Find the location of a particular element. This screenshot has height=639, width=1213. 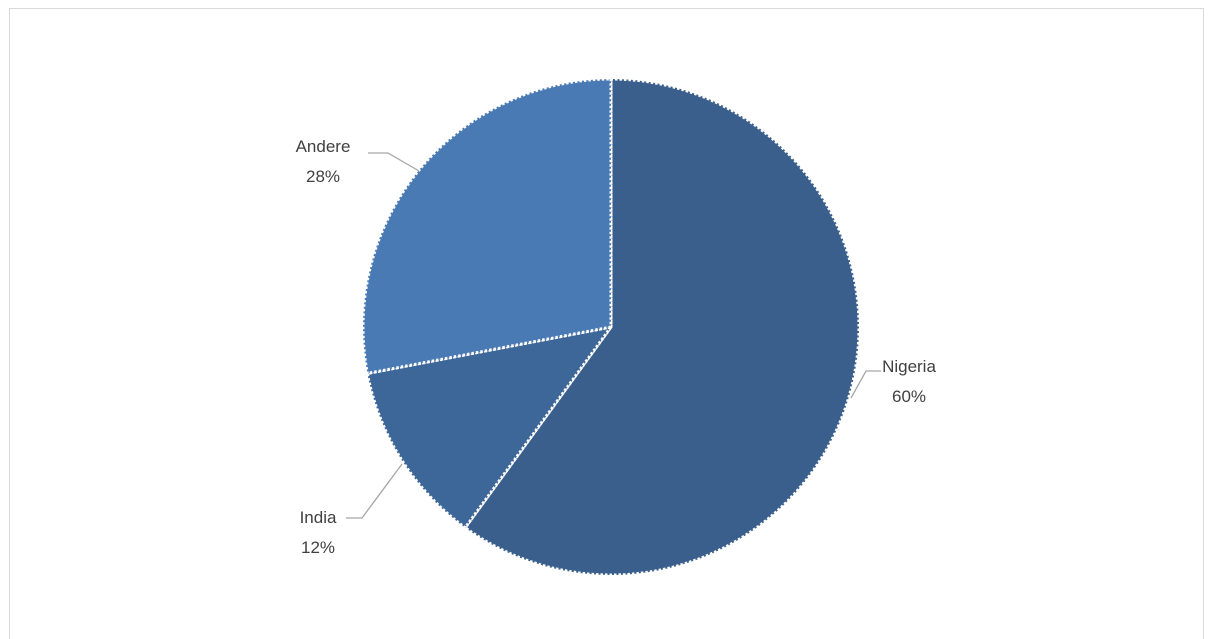

data-label-name-nigeria: Nigeria is located at coordinates (909, 366).